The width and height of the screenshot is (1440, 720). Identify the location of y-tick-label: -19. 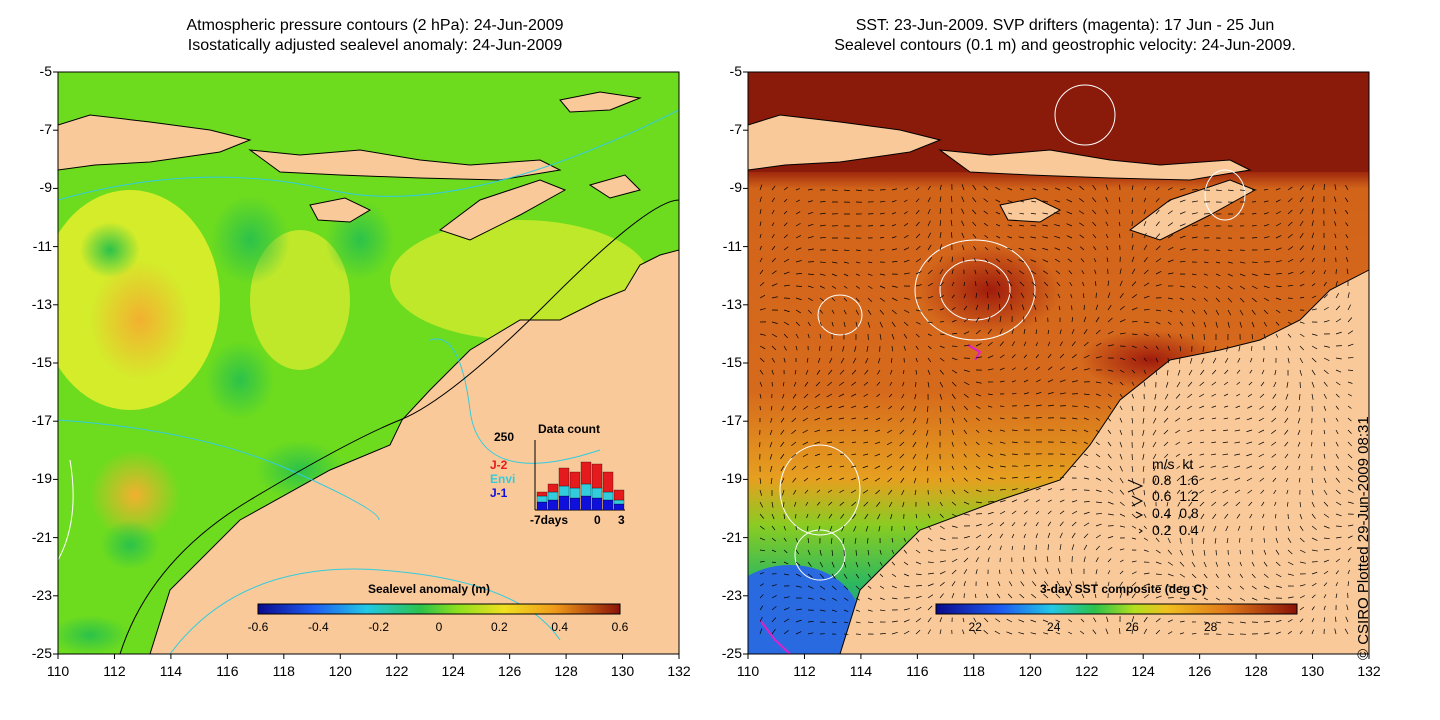
(731, 478).